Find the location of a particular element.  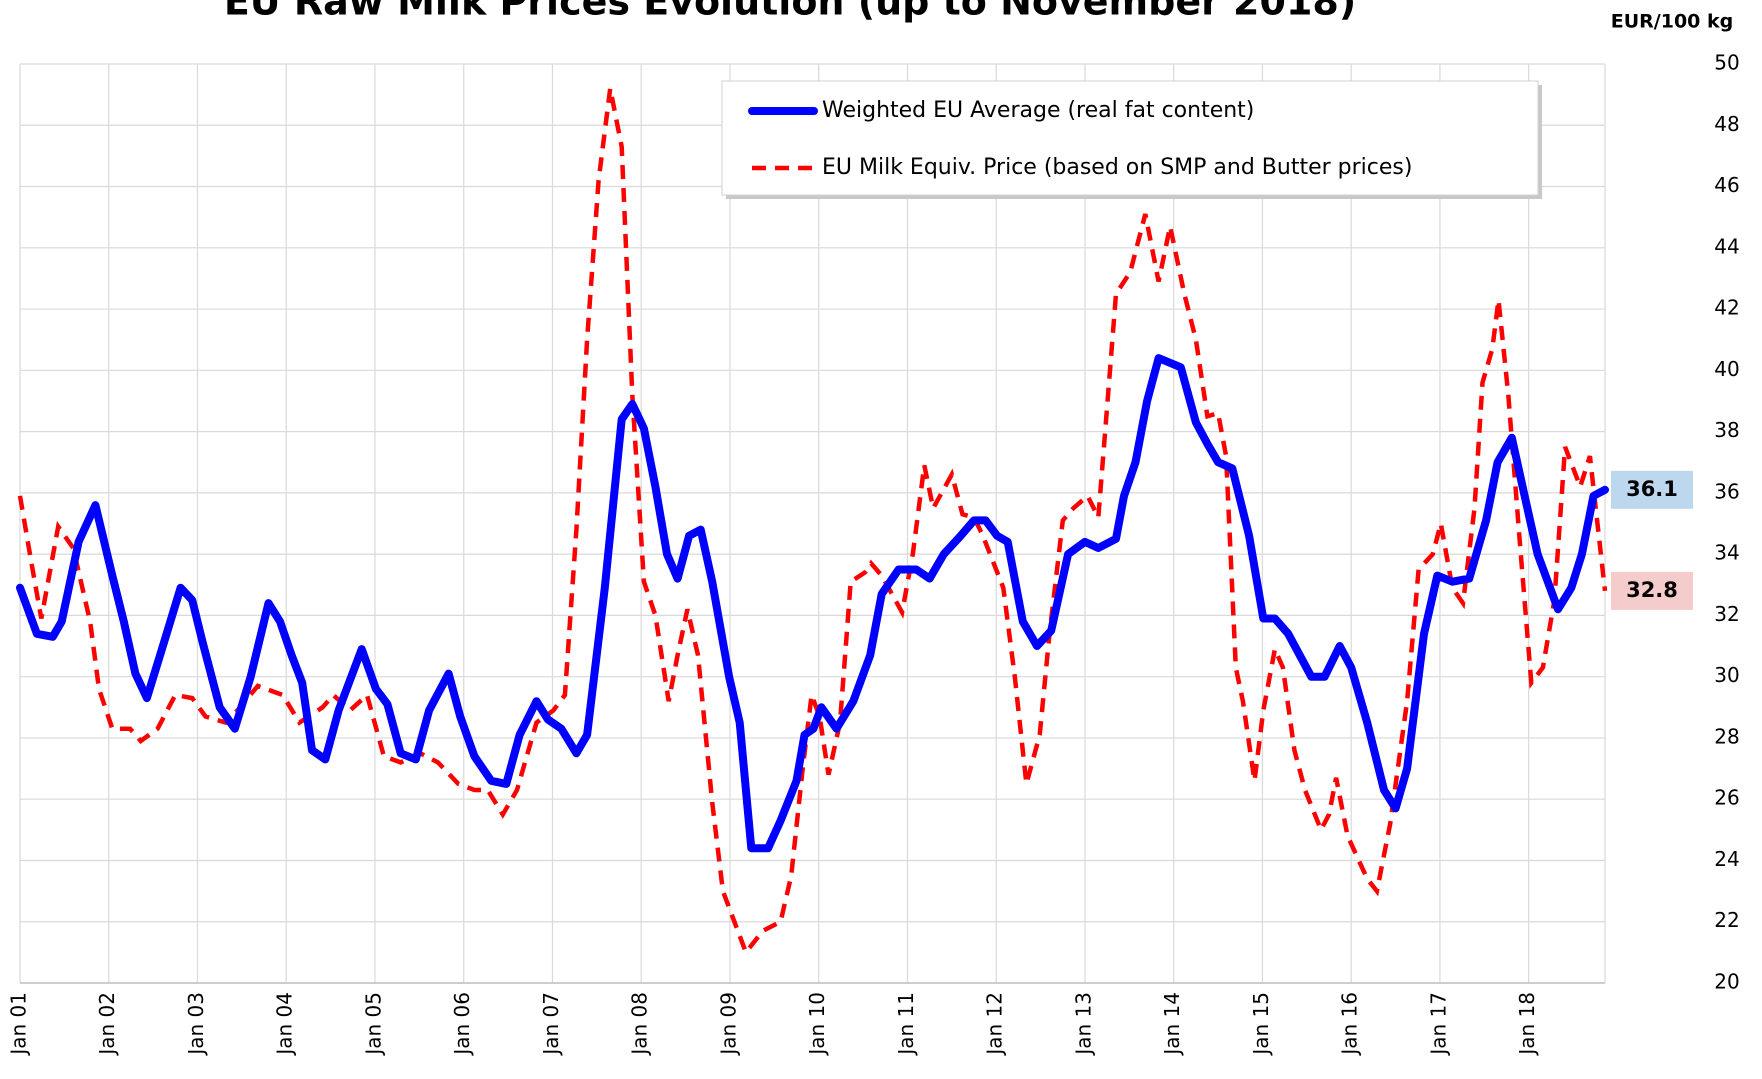

y-tick-label: 50 is located at coordinates (1726, 63).